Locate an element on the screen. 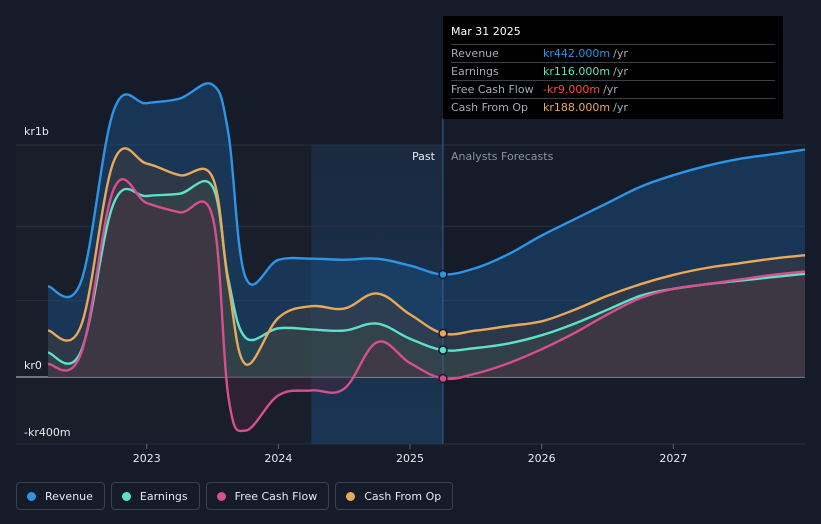 The image size is (821, 524). legend-item-free-cash-flow: Free Cash Flow is located at coordinates (267, 496).